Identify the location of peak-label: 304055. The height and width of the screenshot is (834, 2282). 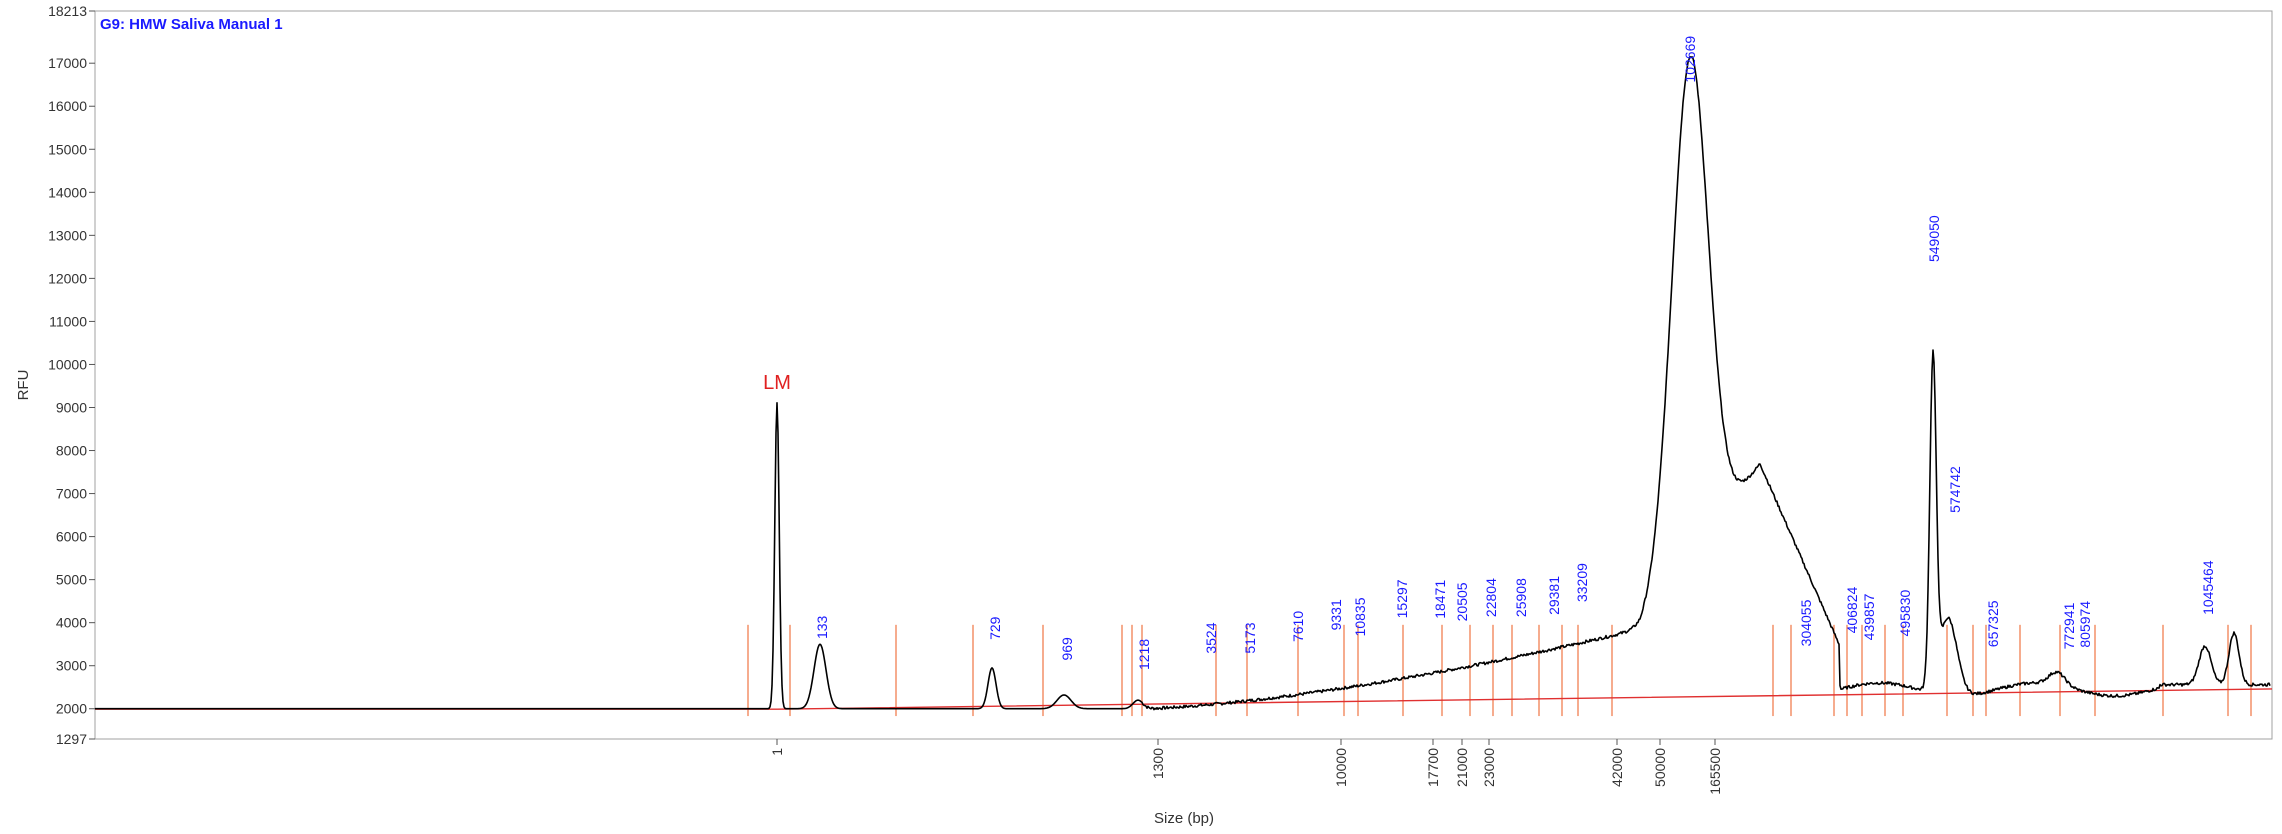
(1806, 622).